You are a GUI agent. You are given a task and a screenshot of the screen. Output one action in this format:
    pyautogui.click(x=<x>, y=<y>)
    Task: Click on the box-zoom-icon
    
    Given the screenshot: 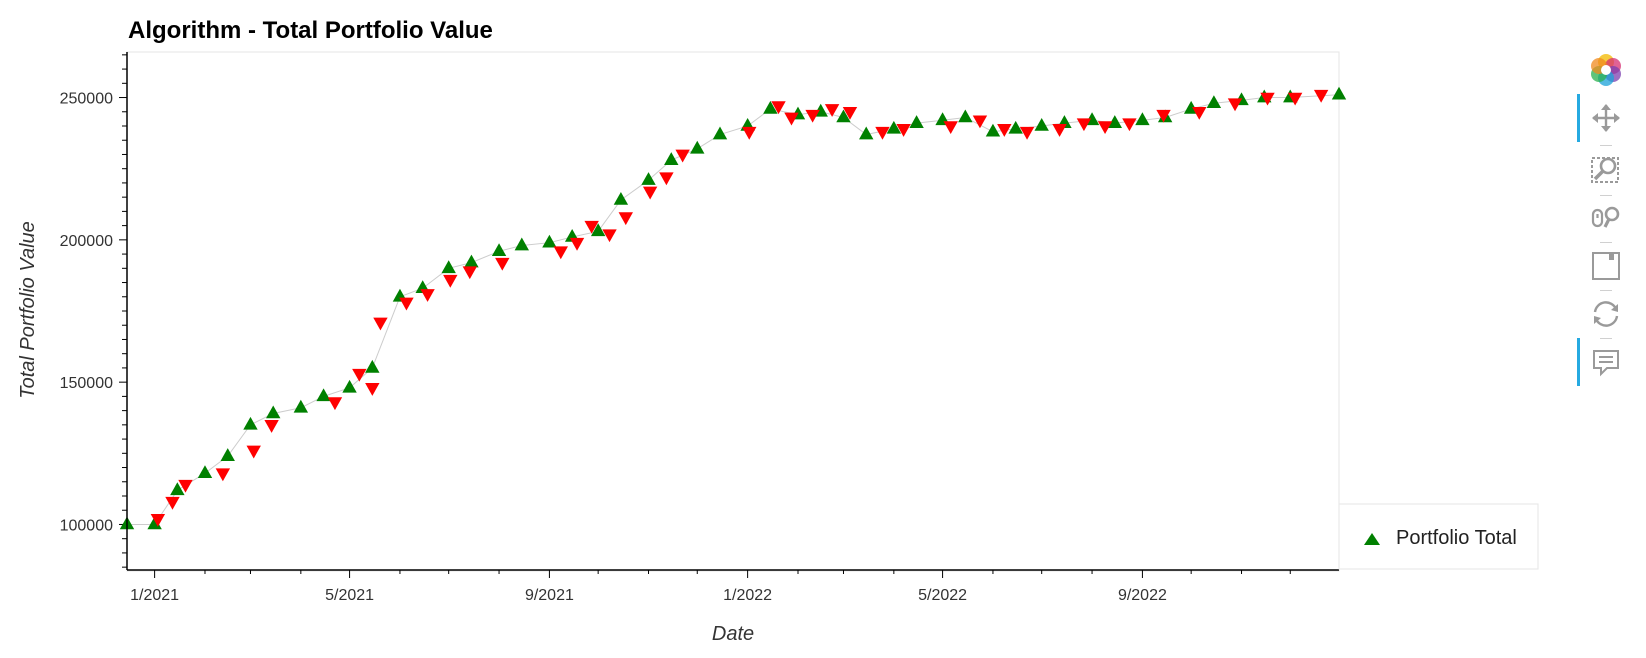 What is the action you would take?
    pyautogui.click(x=1606, y=170)
    